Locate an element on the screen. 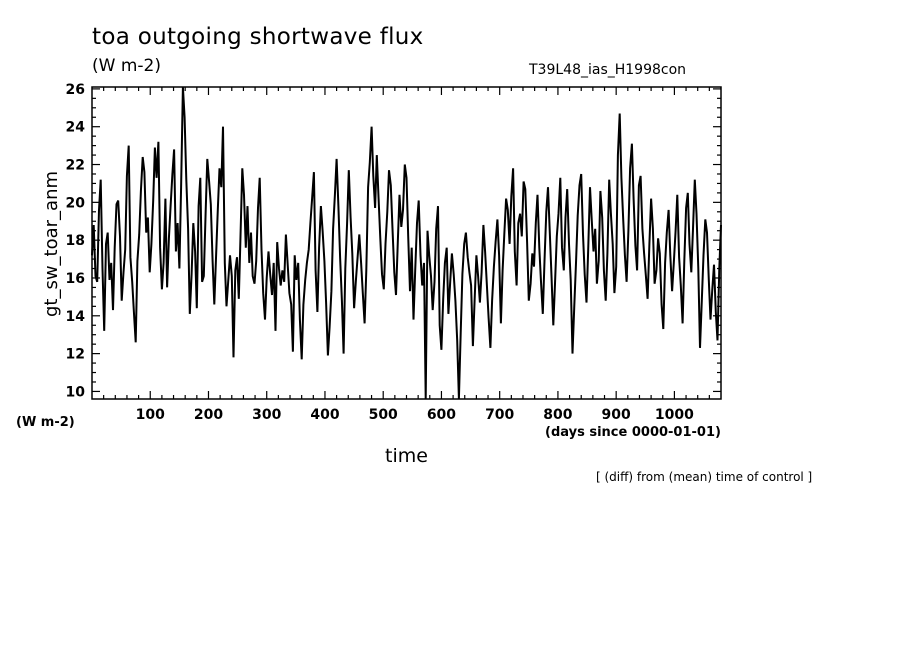  y-tick-label: 18 is located at coordinates (75, 241).